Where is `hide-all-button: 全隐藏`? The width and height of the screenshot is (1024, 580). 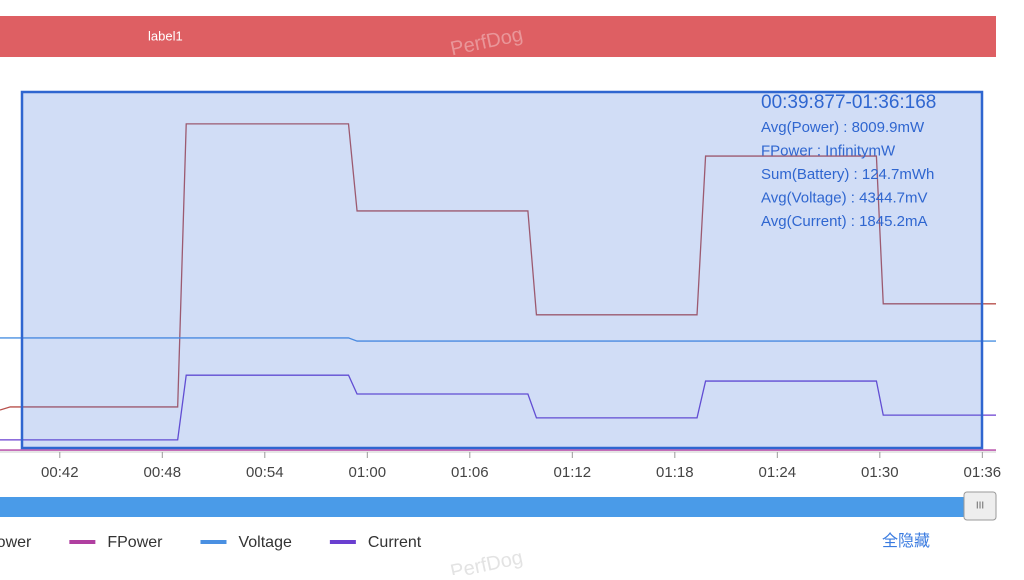 hide-all-button: 全隐藏 is located at coordinates (906, 541).